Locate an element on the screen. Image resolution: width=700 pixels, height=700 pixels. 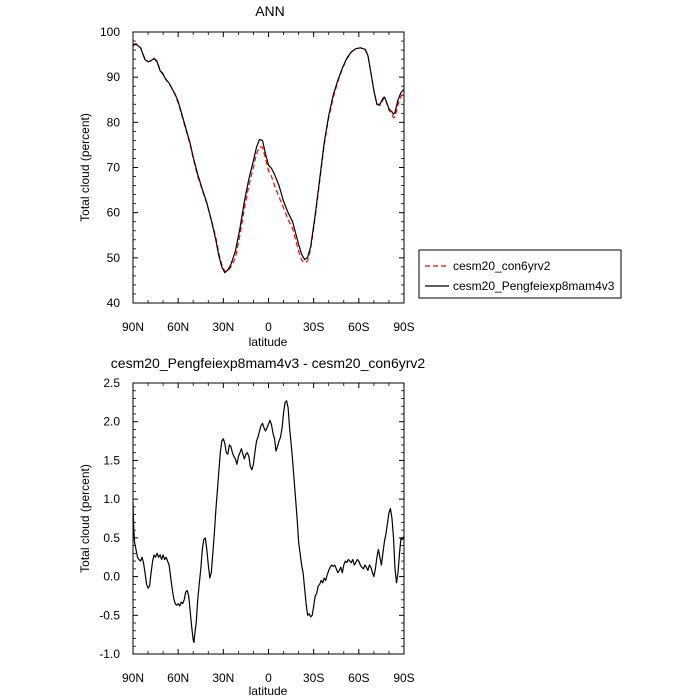
bottom-y-tick-label: -1.0 is located at coordinates (109, 654).